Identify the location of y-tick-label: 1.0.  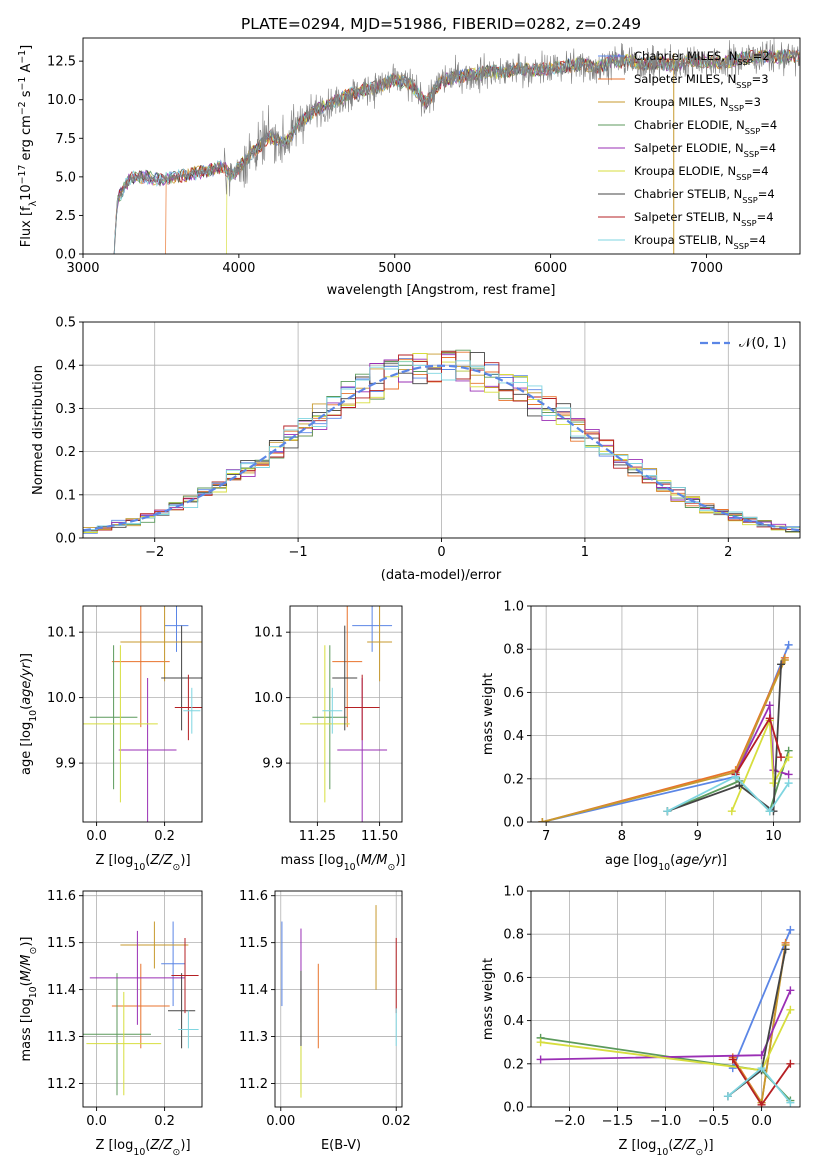
(513, 892).